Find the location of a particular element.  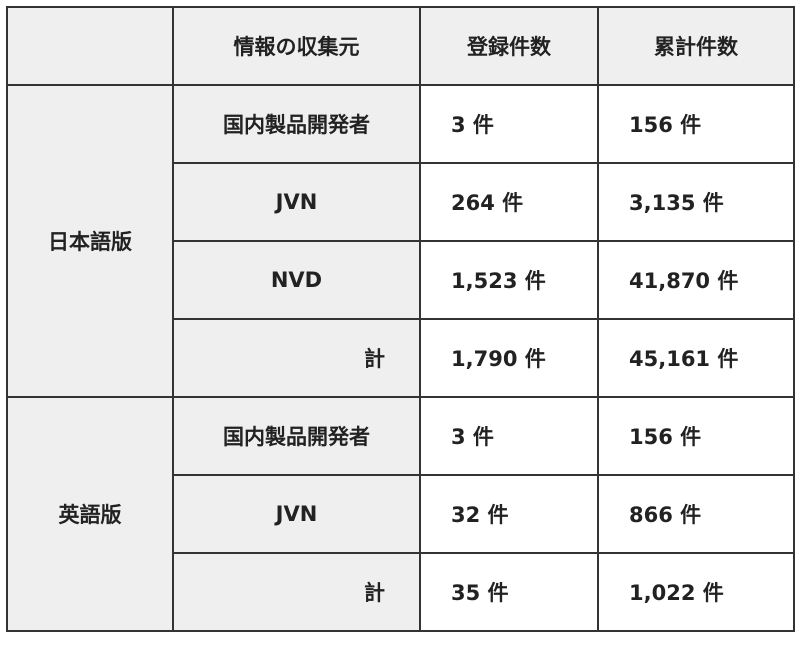

header-blank is located at coordinates (90, 46).